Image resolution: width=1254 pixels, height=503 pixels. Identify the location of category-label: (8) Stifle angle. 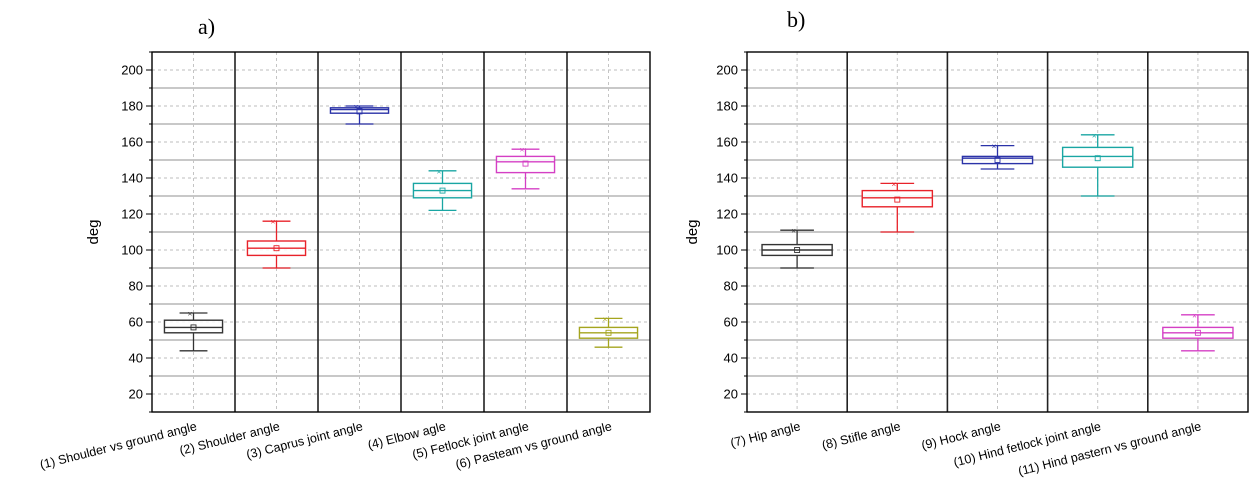
(861, 435).